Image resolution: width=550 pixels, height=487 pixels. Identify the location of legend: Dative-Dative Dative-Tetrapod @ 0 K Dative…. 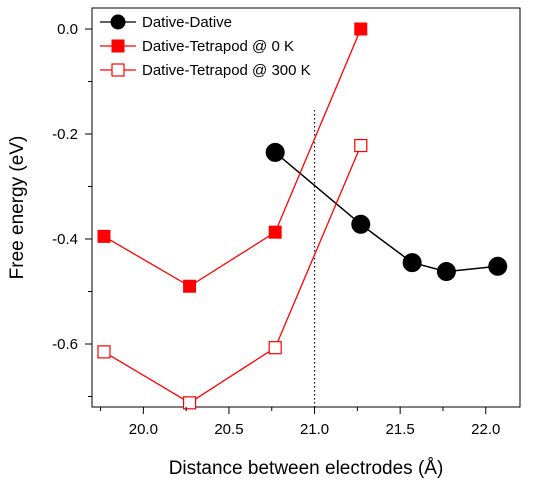
(205, 46).